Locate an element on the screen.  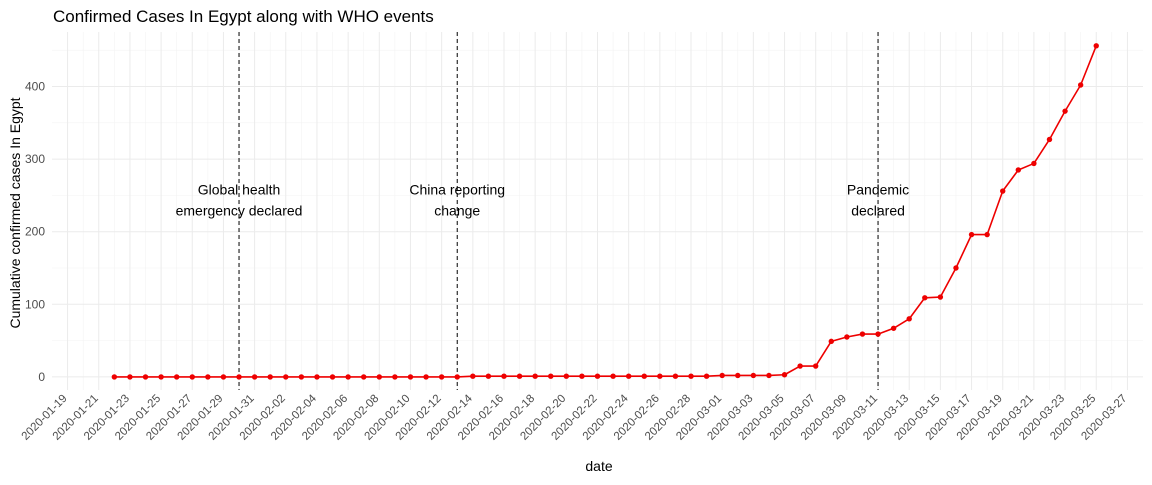
event-label: declared is located at coordinates (878, 211).